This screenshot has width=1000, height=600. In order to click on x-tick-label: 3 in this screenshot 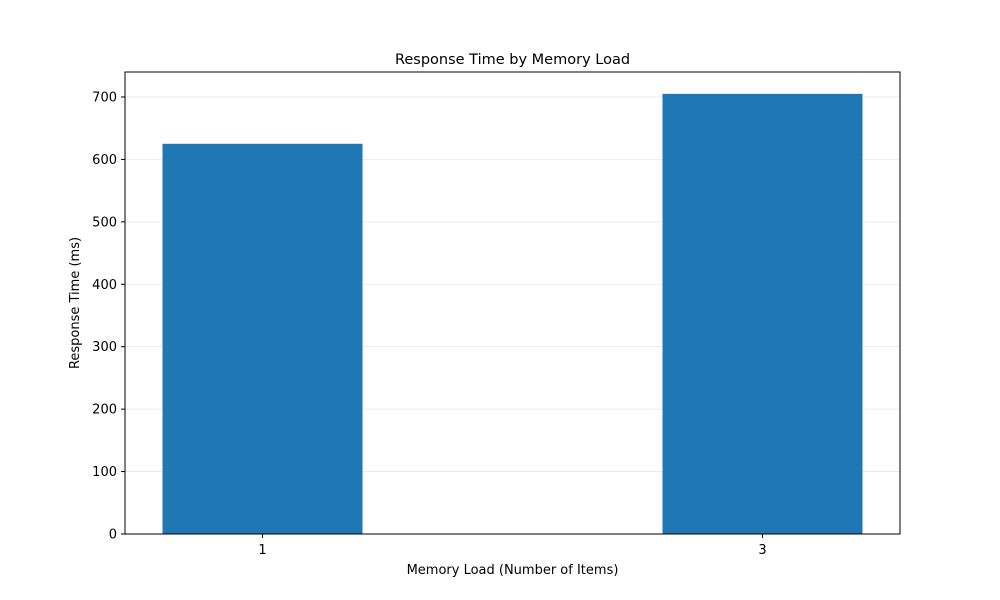, I will do `click(762, 550)`.